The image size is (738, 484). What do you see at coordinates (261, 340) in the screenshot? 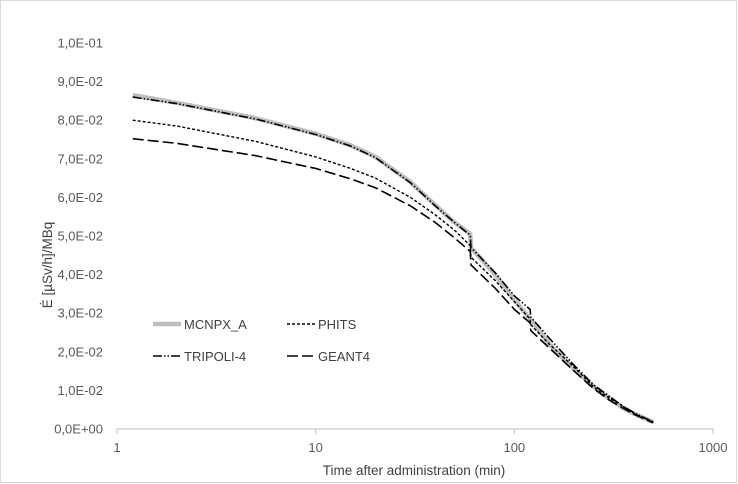
I see `legend: MCNPX_A PHITS TRIPOLI-4 GEANT4` at bounding box center [261, 340].